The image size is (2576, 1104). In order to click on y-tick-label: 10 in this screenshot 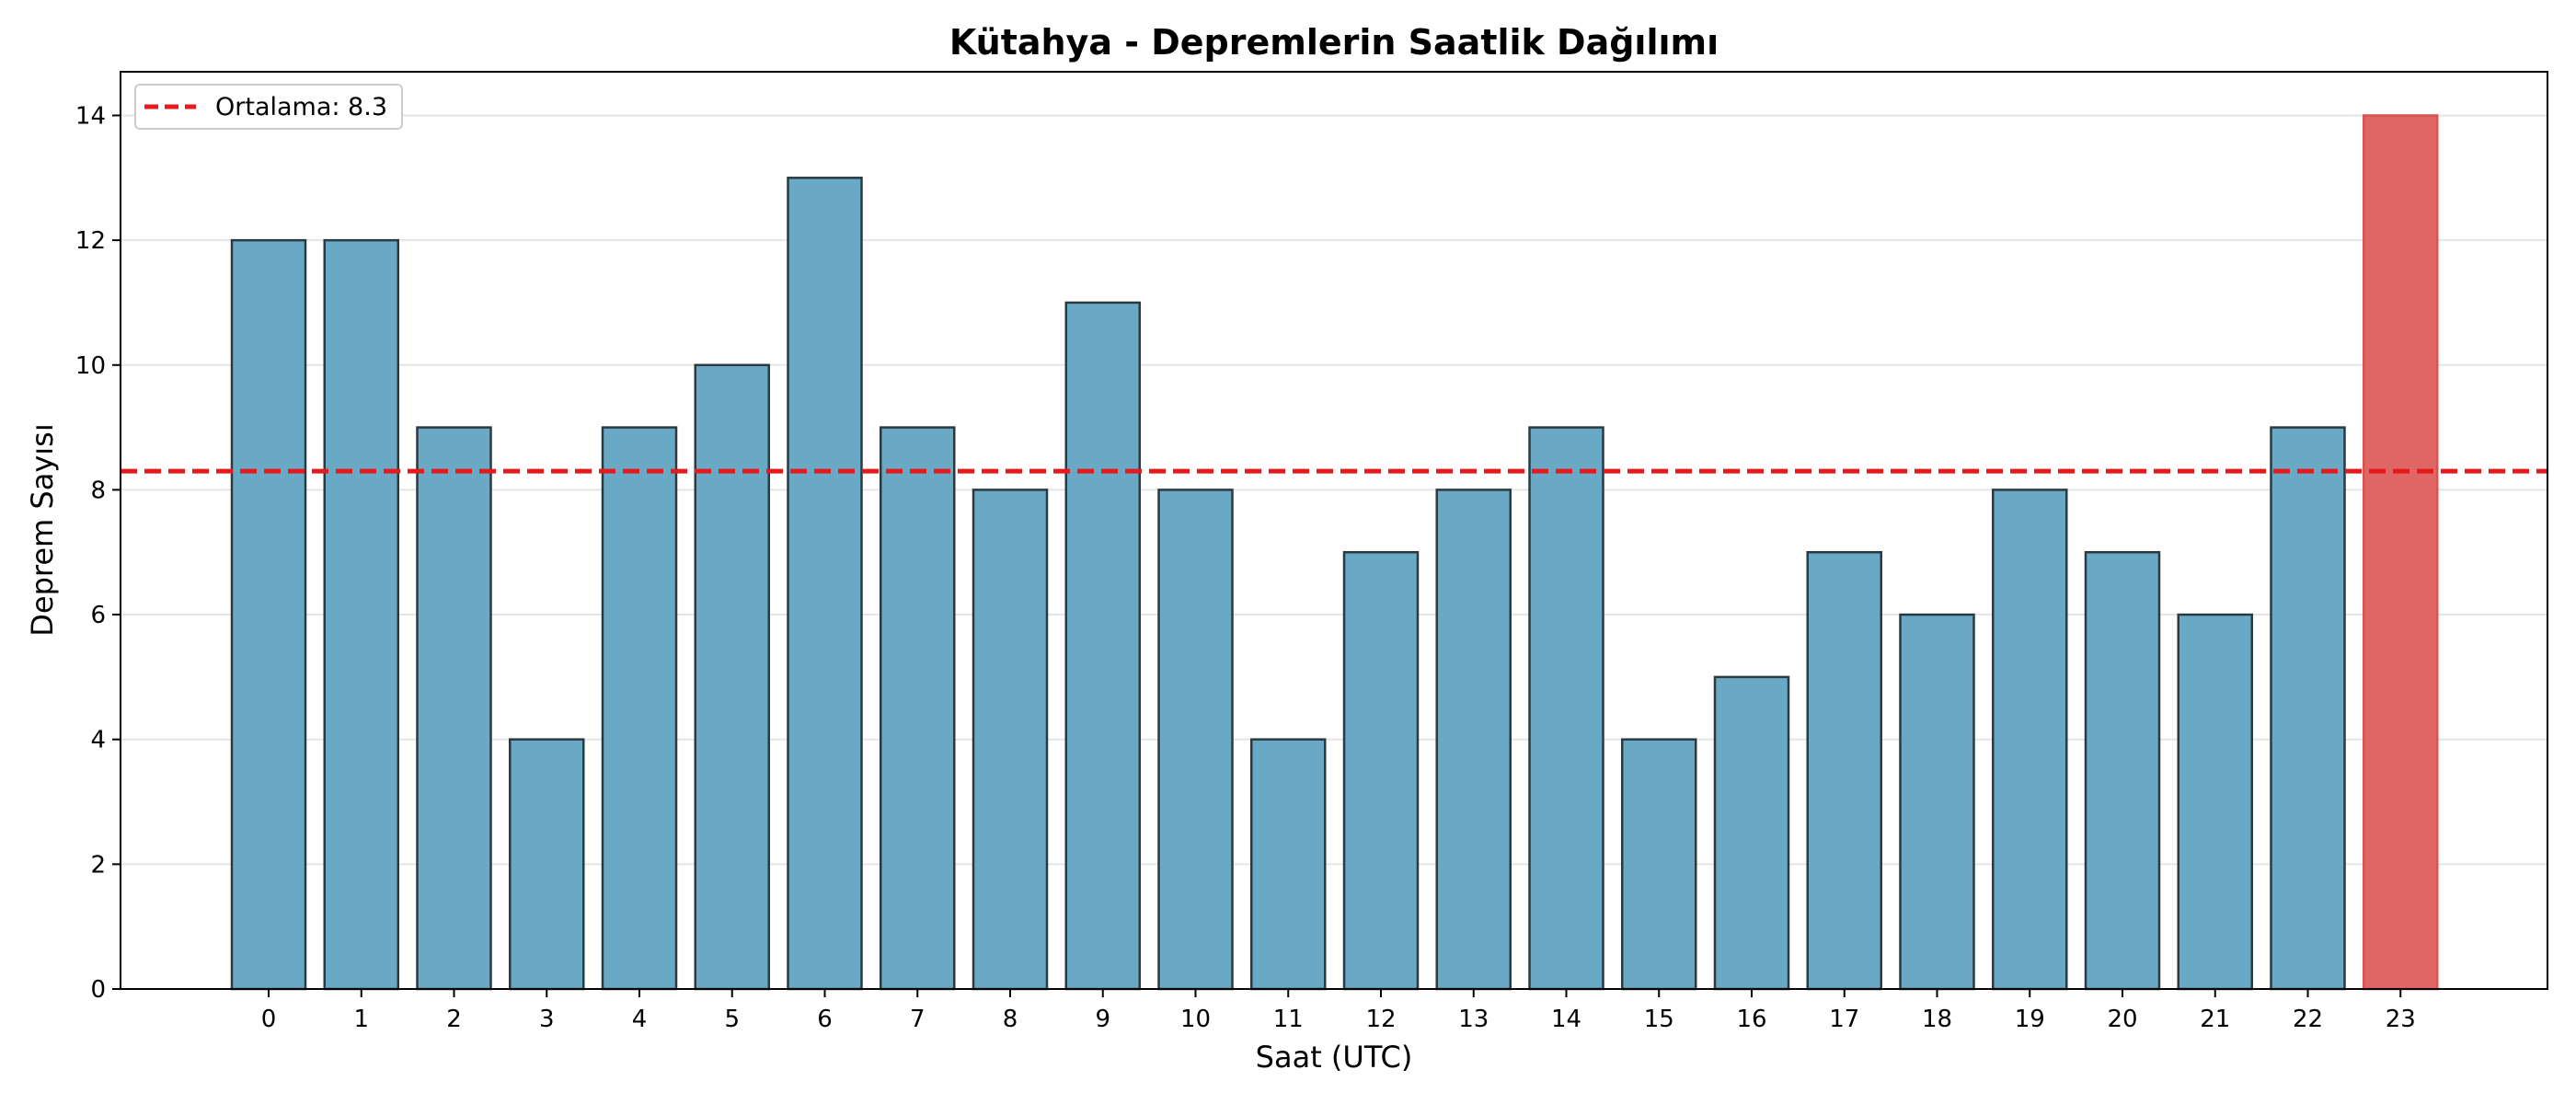, I will do `click(90, 366)`.